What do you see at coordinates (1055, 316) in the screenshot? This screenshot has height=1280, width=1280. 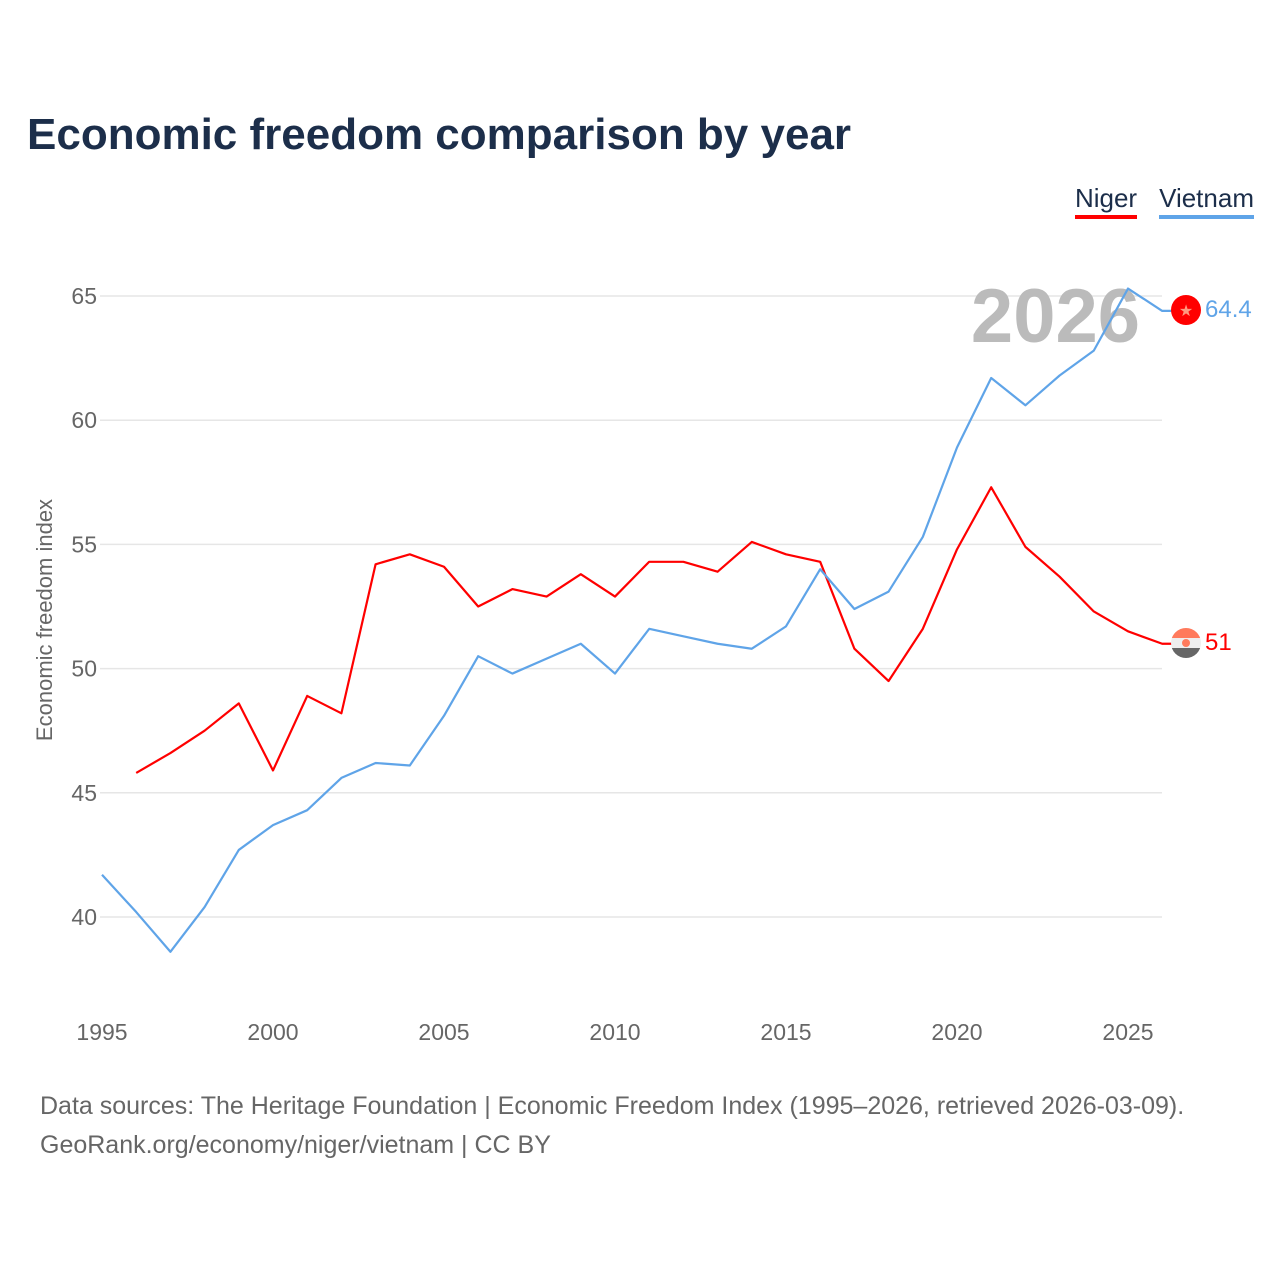 I see `year-watermark: 2026` at bounding box center [1055, 316].